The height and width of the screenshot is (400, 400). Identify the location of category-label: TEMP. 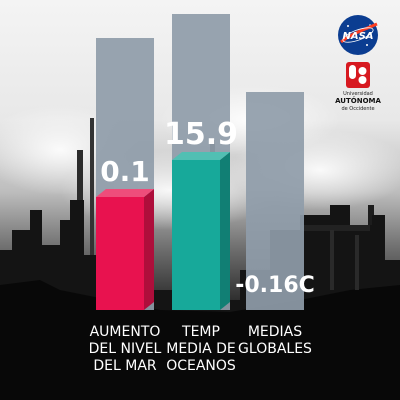
(200, 332).